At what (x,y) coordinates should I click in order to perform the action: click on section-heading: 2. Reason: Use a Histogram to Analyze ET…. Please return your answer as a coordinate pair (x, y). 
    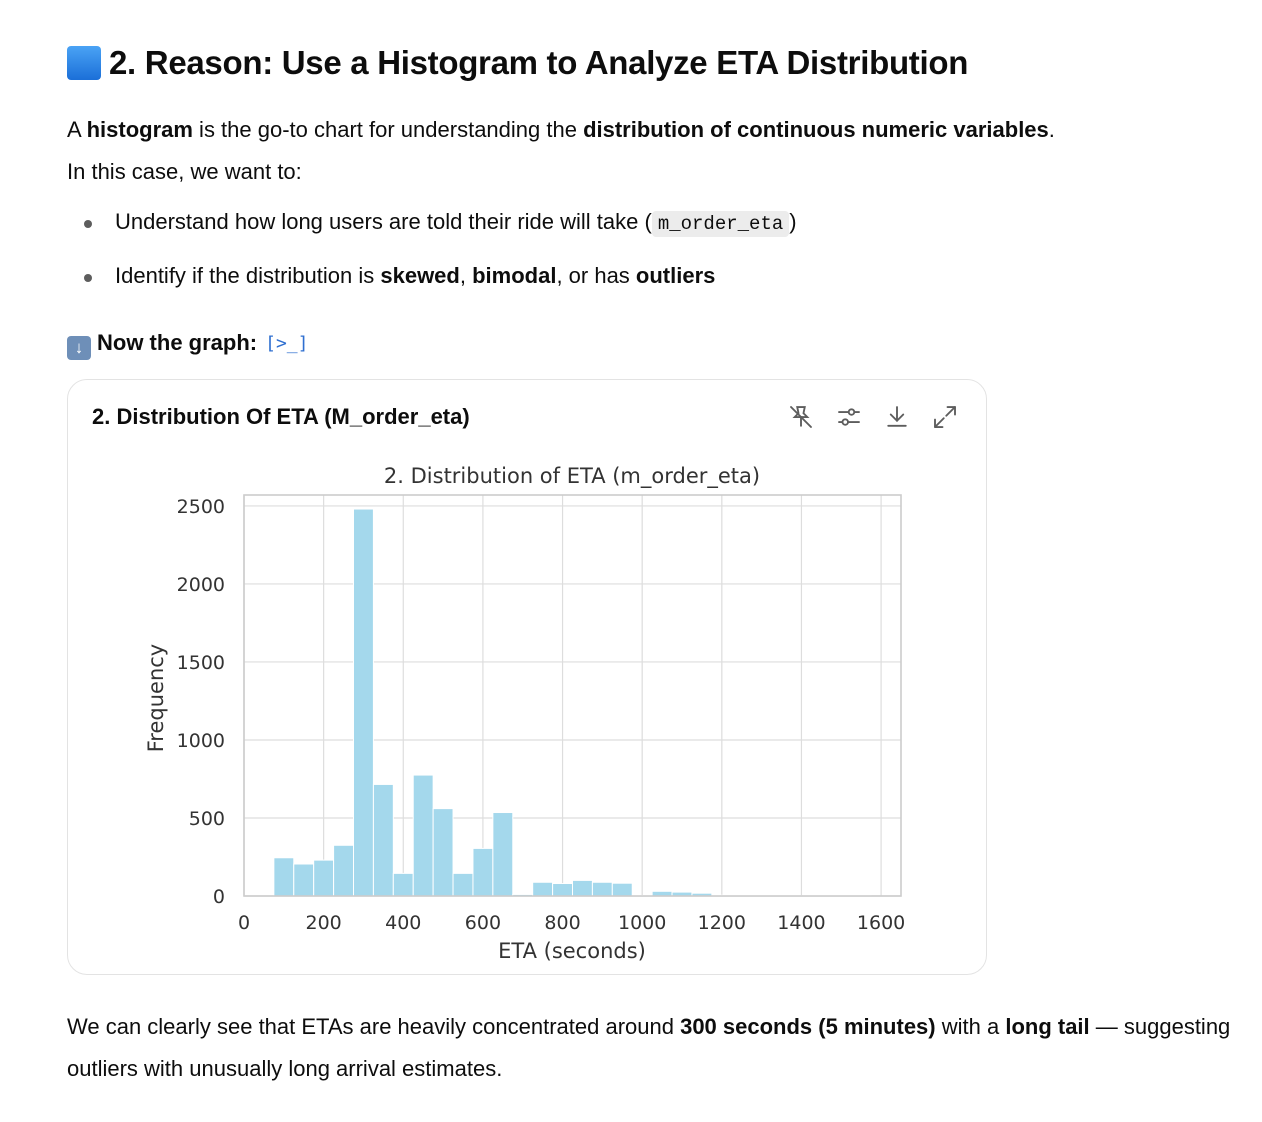
    Looking at the image, I should click on (517, 63).